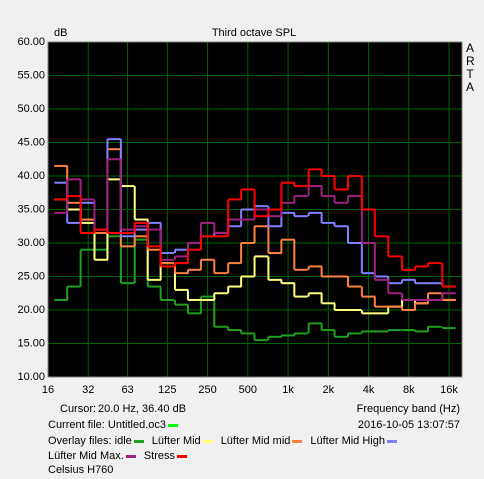 The height and width of the screenshot is (479, 484). What do you see at coordinates (449, 390) in the screenshot?
I see `x-tick-label: 16k` at bounding box center [449, 390].